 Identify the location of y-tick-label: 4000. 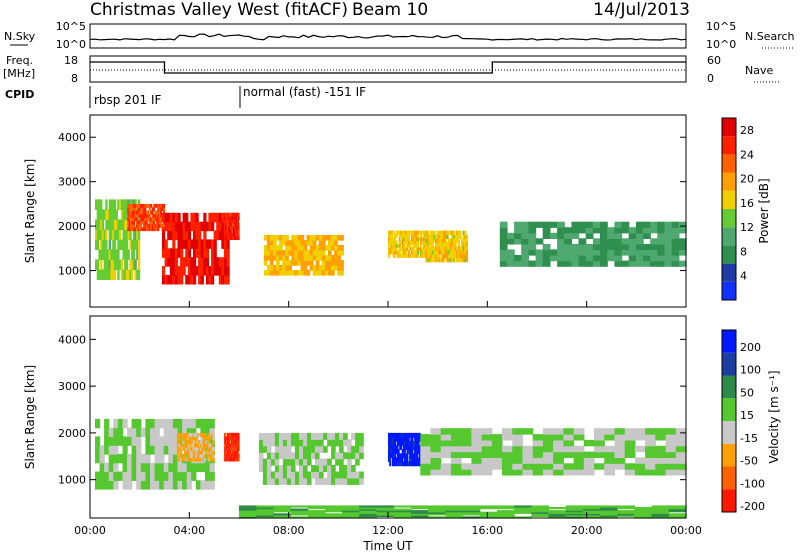
(72, 137).